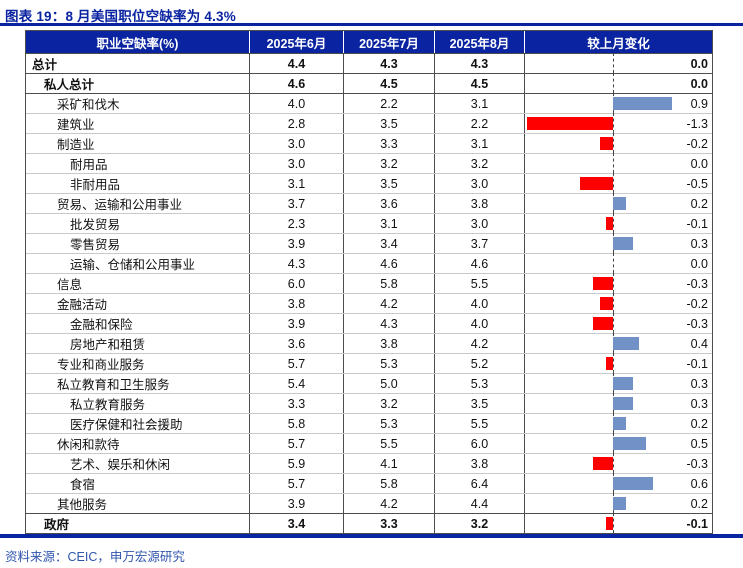 The width and height of the screenshot is (743, 568). I want to click on table-row: 信息 6.0 5.8 5.5 -0.3, so click(369, 283).